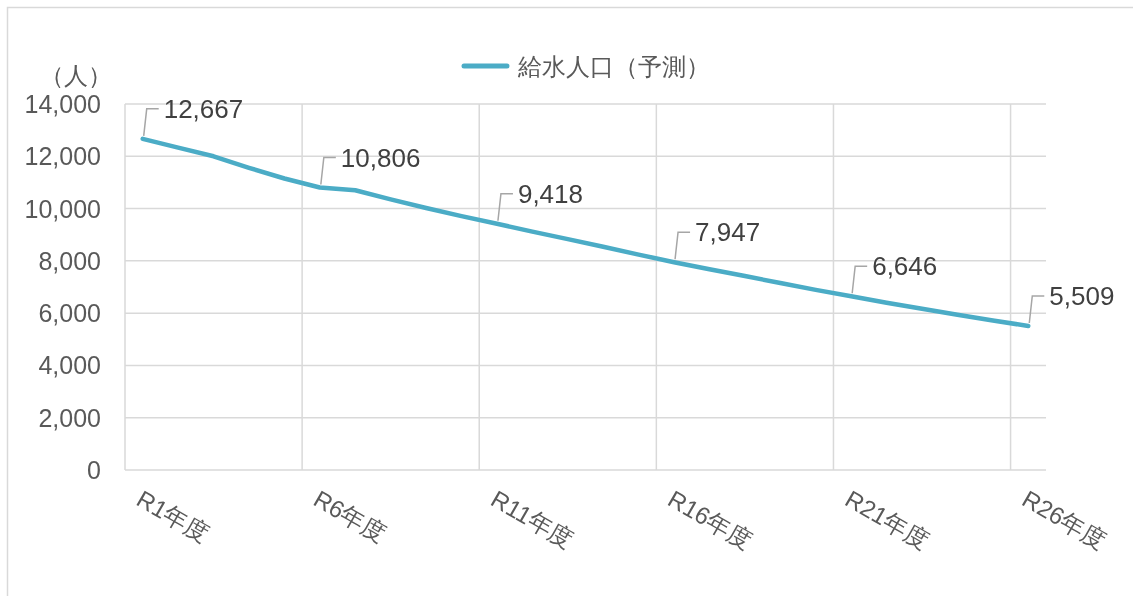 The height and width of the screenshot is (596, 1133). What do you see at coordinates (905, 266) in the screenshot?
I see `data-label: 6,646` at bounding box center [905, 266].